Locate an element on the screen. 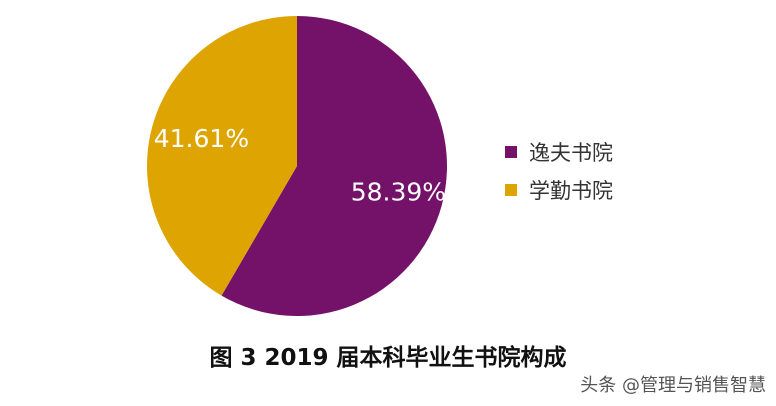 This screenshot has width=776, height=406. legend-item-yifu: 逸夫书院 is located at coordinates (559, 152).